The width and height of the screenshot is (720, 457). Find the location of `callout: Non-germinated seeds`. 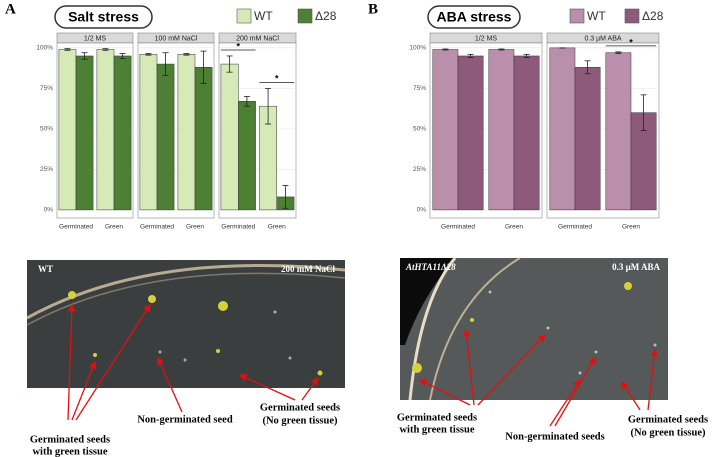

callout: Non-germinated seeds is located at coordinates (554, 436).